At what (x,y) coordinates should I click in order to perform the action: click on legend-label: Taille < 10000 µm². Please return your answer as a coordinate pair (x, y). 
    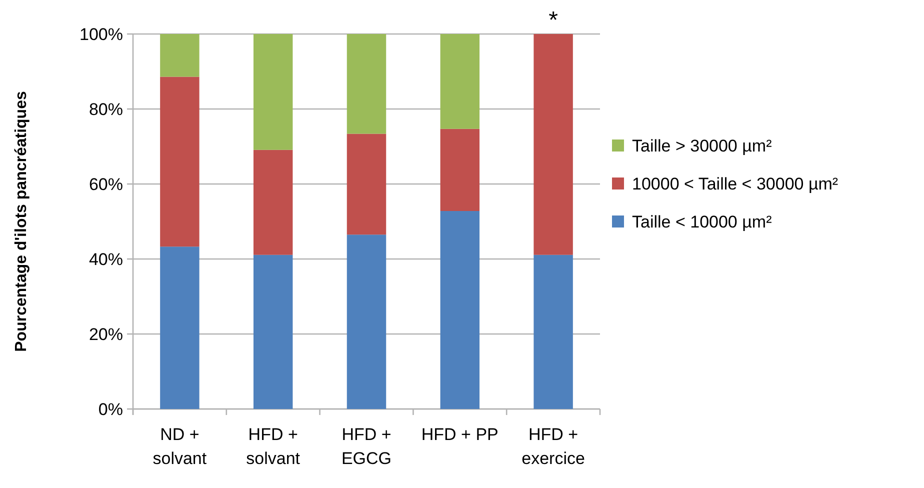
    Looking at the image, I should click on (702, 222).